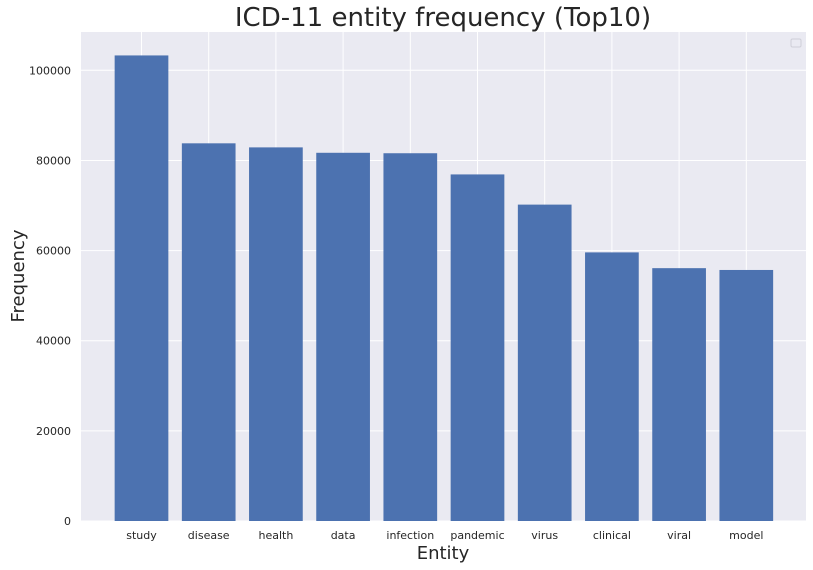  What do you see at coordinates (612, 387) in the screenshot?
I see `bar-clinical` at bounding box center [612, 387].